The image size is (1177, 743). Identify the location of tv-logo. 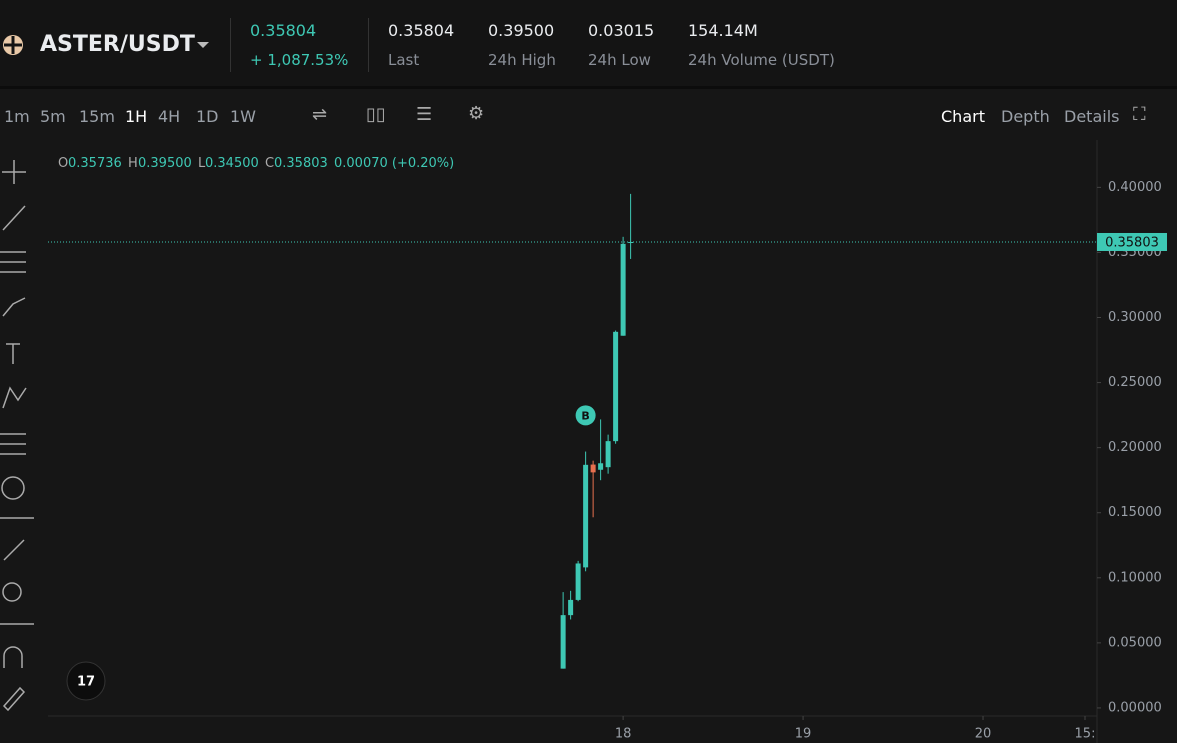
(86, 681).